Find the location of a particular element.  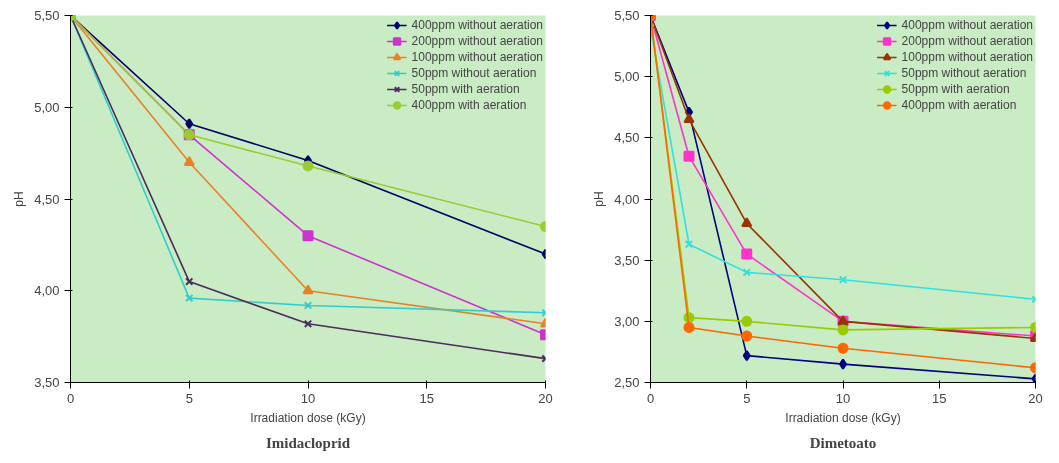

y-tick-label: 2,50 is located at coordinates (627, 382).